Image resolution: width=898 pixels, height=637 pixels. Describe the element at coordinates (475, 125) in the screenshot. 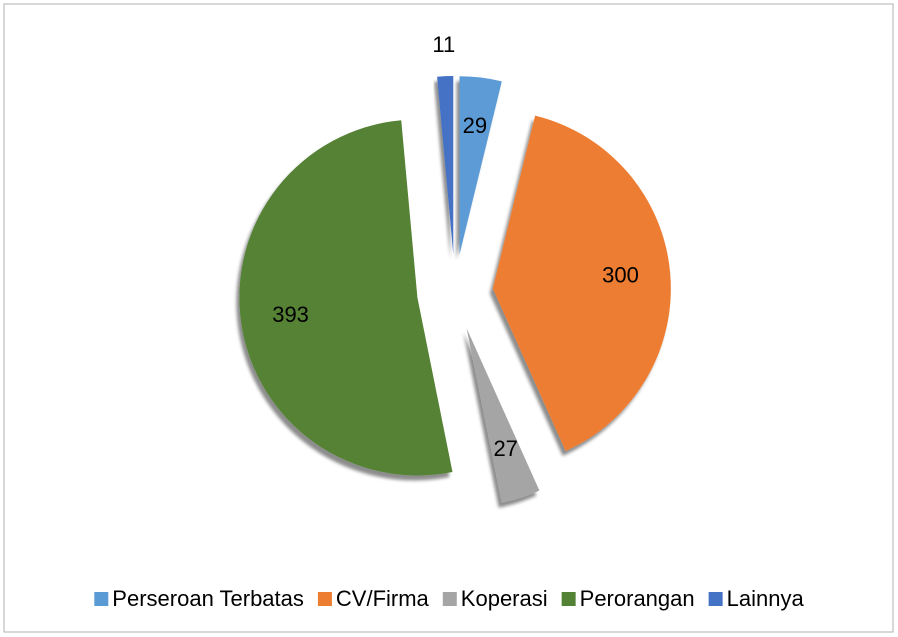

I see `data-label: 29` at that location.